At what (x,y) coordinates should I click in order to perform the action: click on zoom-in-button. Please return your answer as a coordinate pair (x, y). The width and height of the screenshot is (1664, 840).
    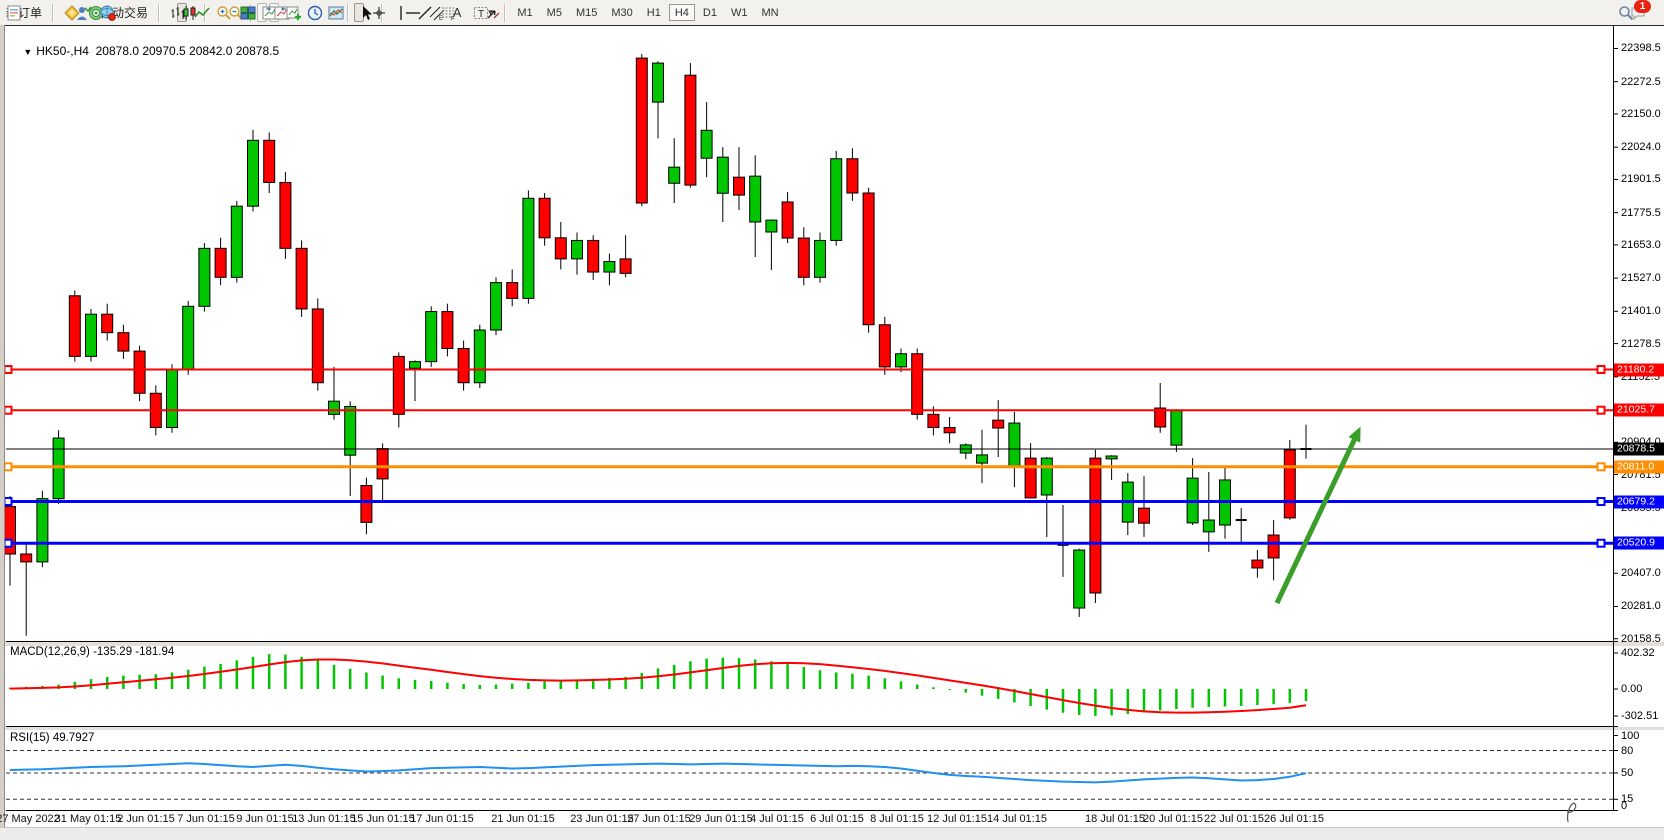
    Looking at the image, I should click on (221, 12).